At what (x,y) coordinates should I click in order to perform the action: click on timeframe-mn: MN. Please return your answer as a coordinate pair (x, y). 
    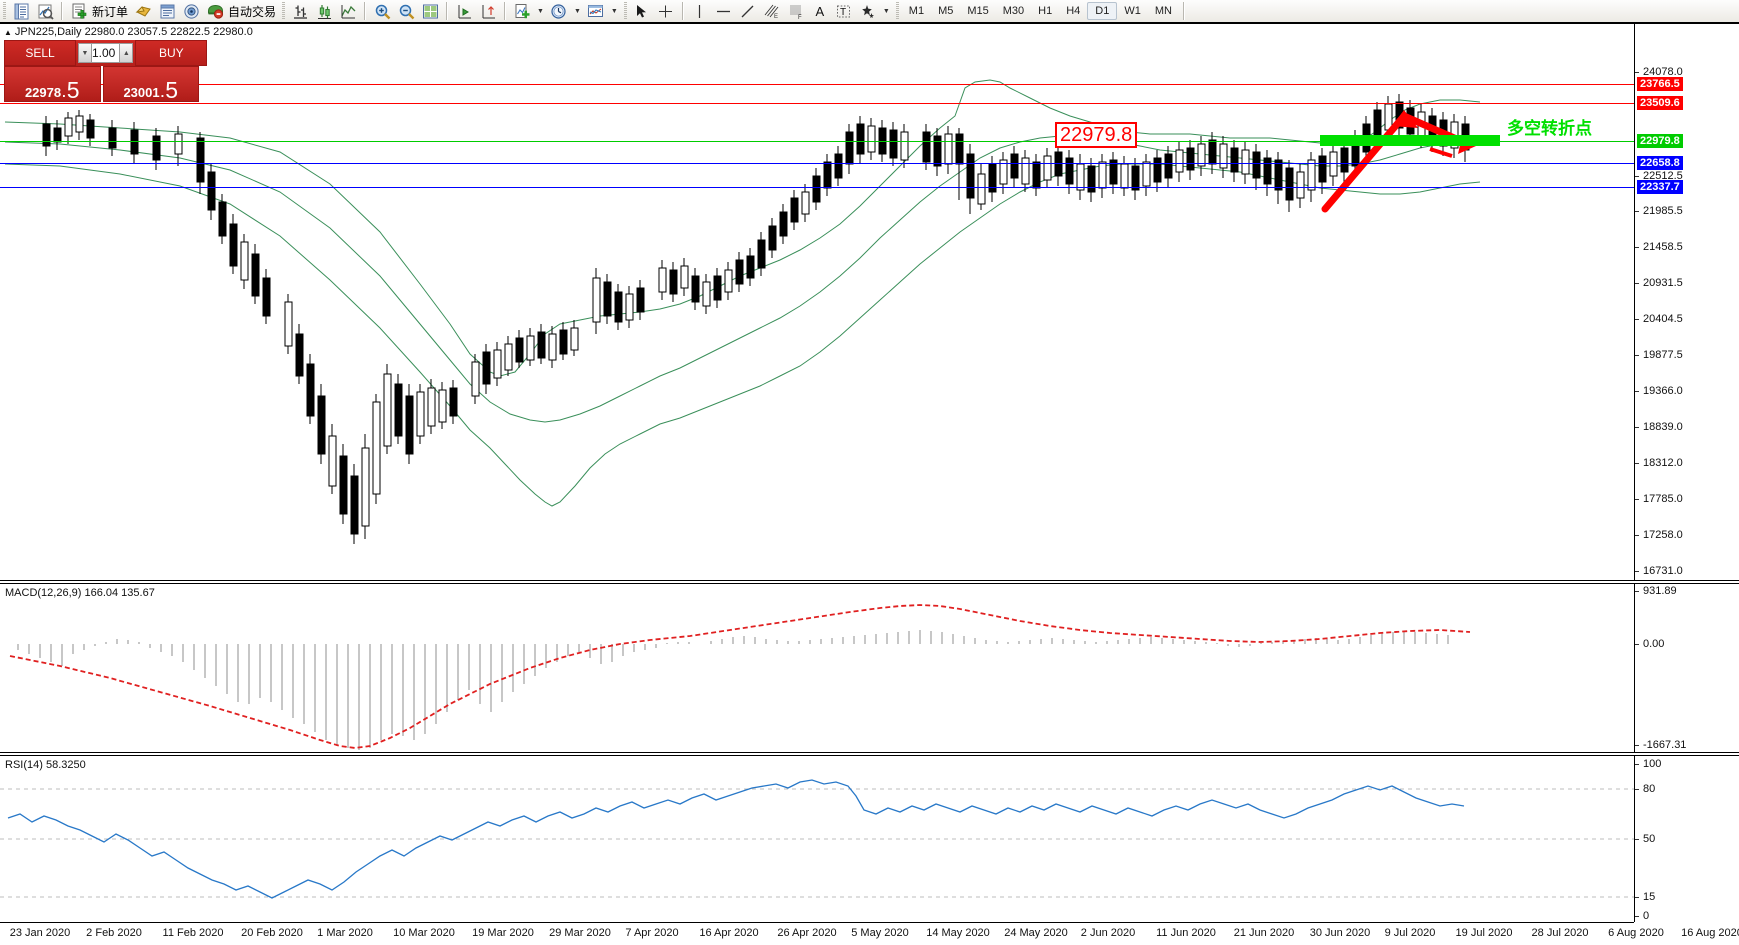
    Looking at the image, I should click on (1163, 11).